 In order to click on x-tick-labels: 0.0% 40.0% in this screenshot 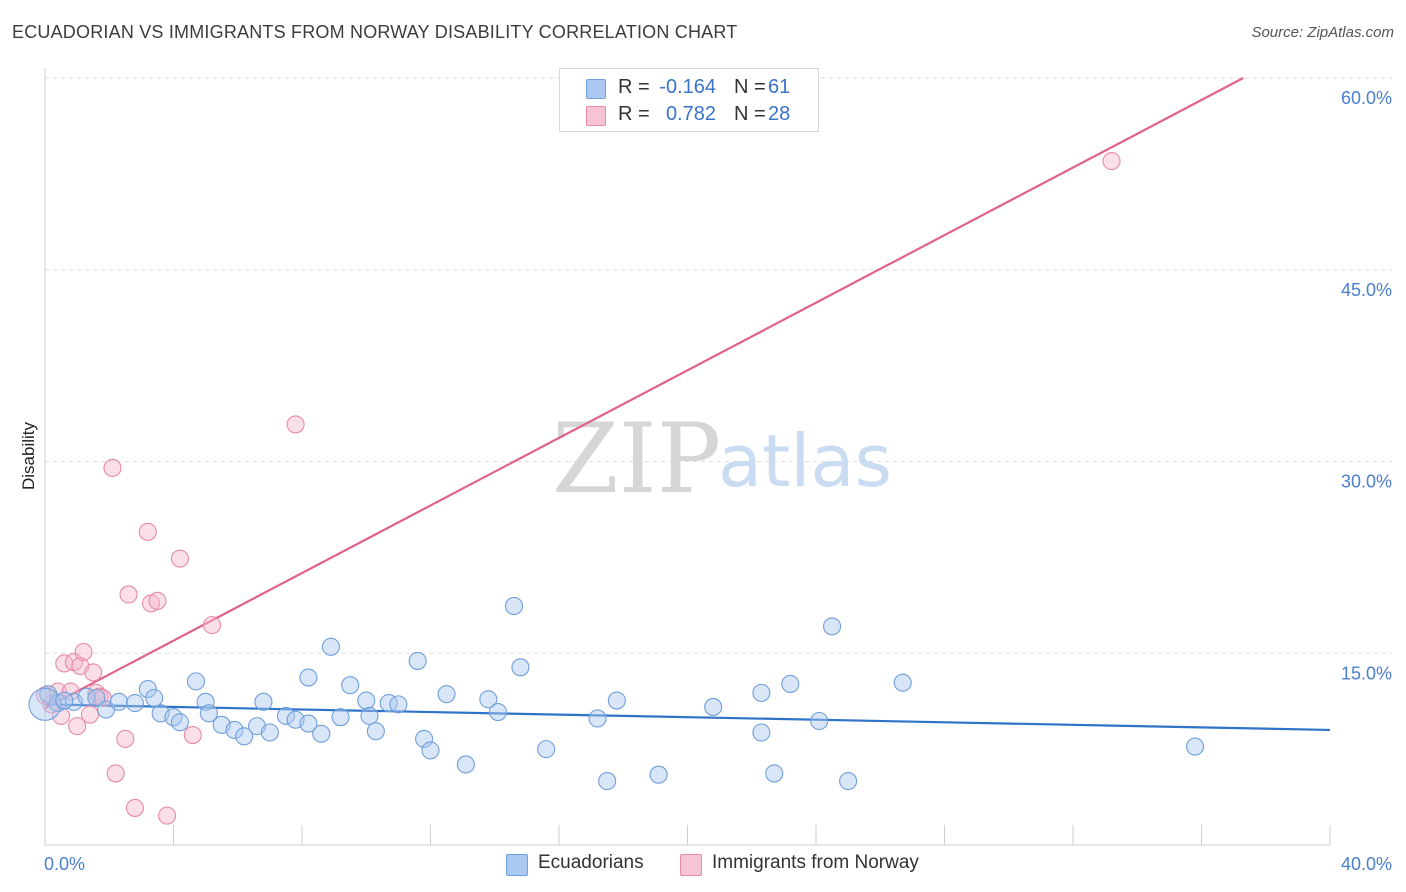, I will do `click(718, 864)`.